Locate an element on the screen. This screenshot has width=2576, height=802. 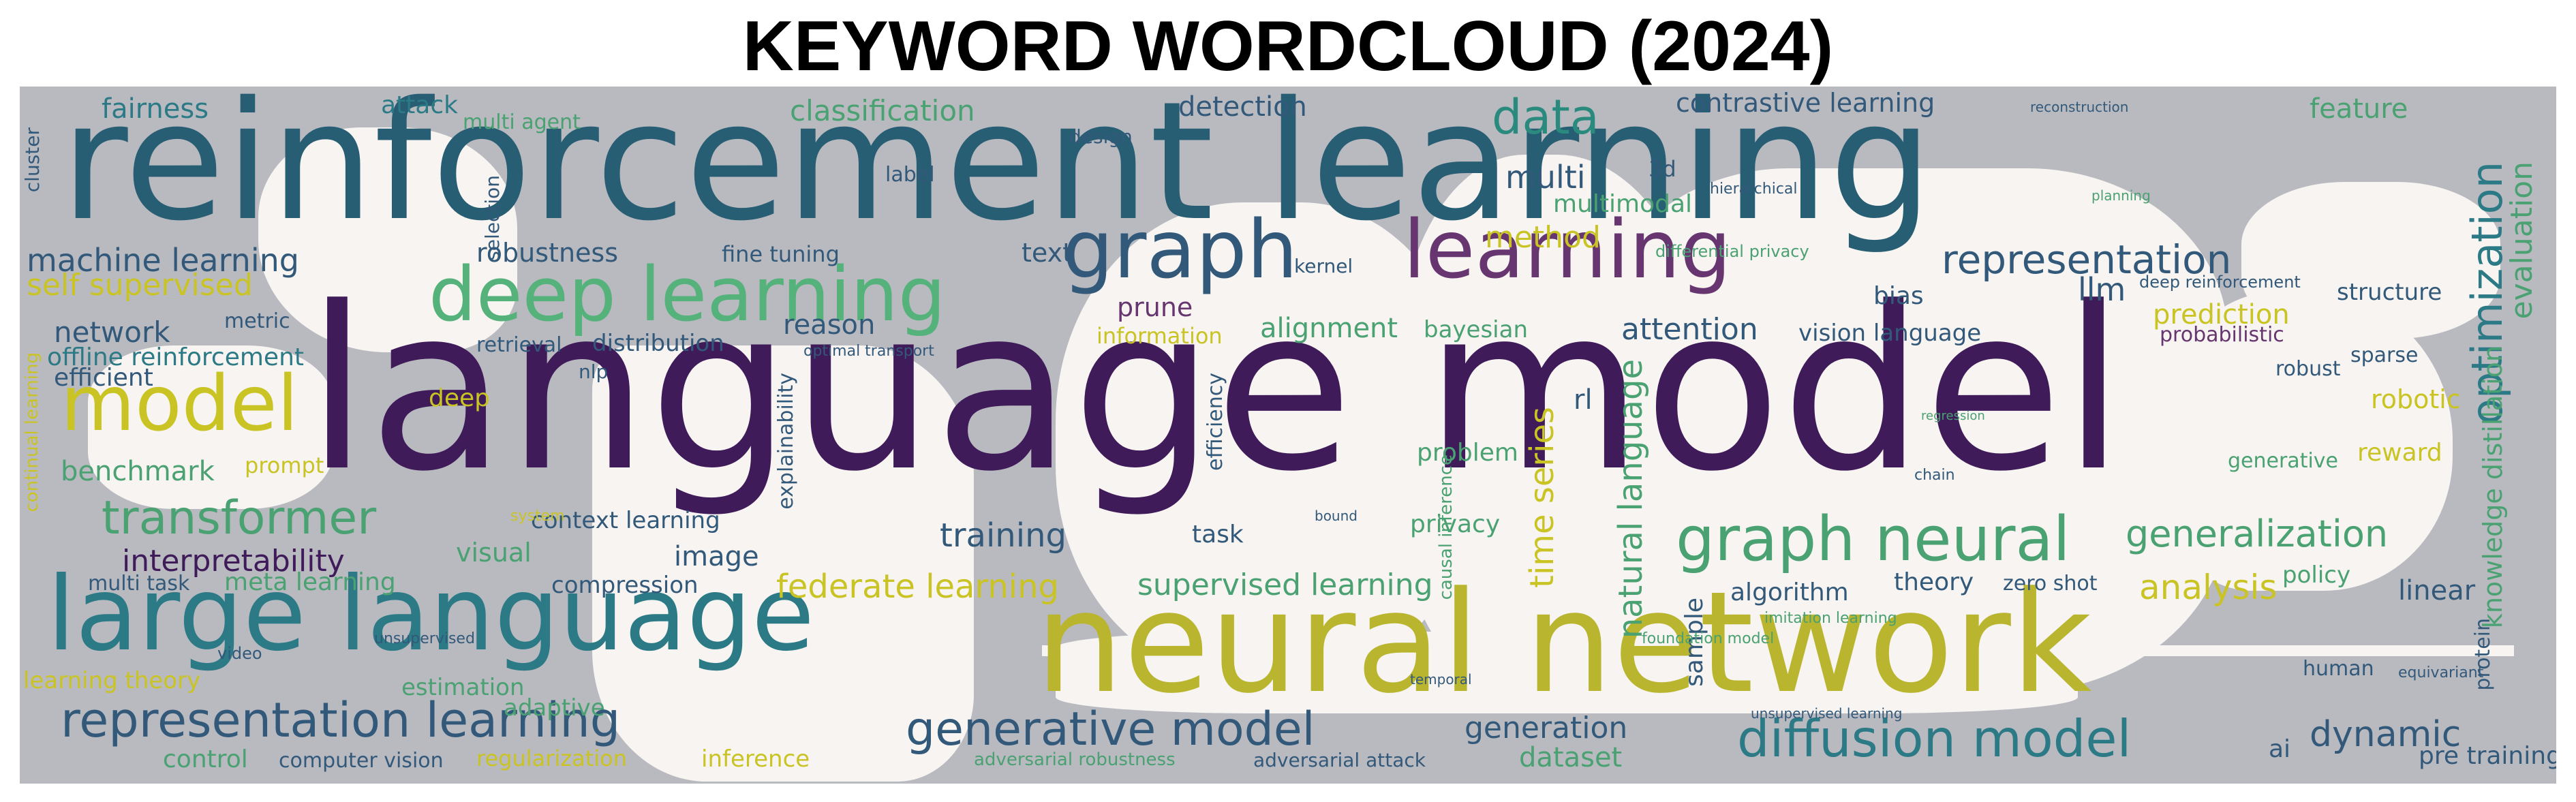
word-prediction: prediction is located at coordinates (2221, 314).